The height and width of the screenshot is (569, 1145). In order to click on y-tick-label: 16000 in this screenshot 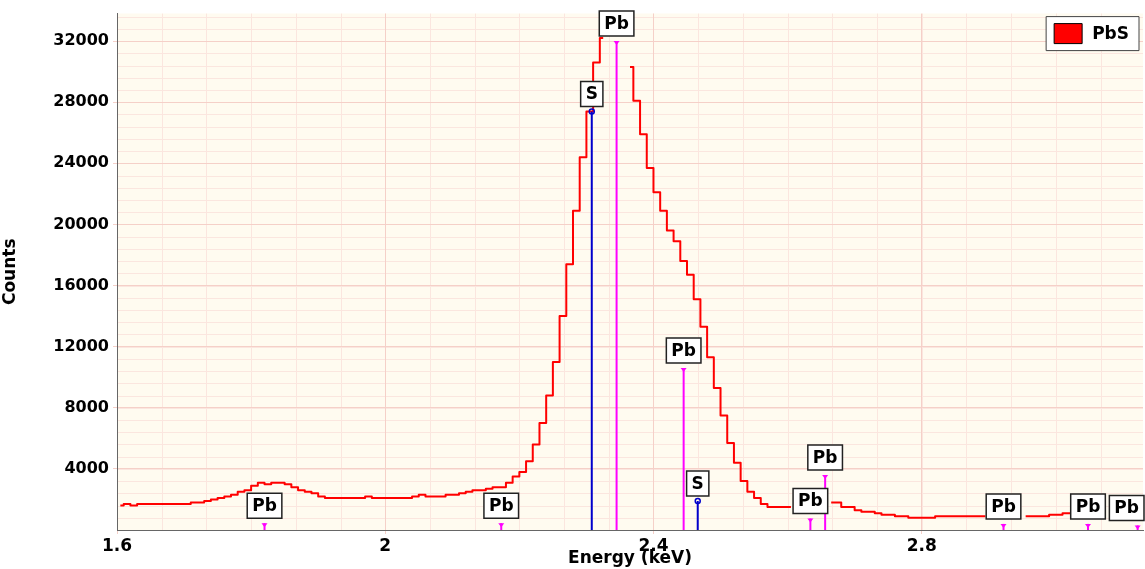, I will do `click(81, 284)`.